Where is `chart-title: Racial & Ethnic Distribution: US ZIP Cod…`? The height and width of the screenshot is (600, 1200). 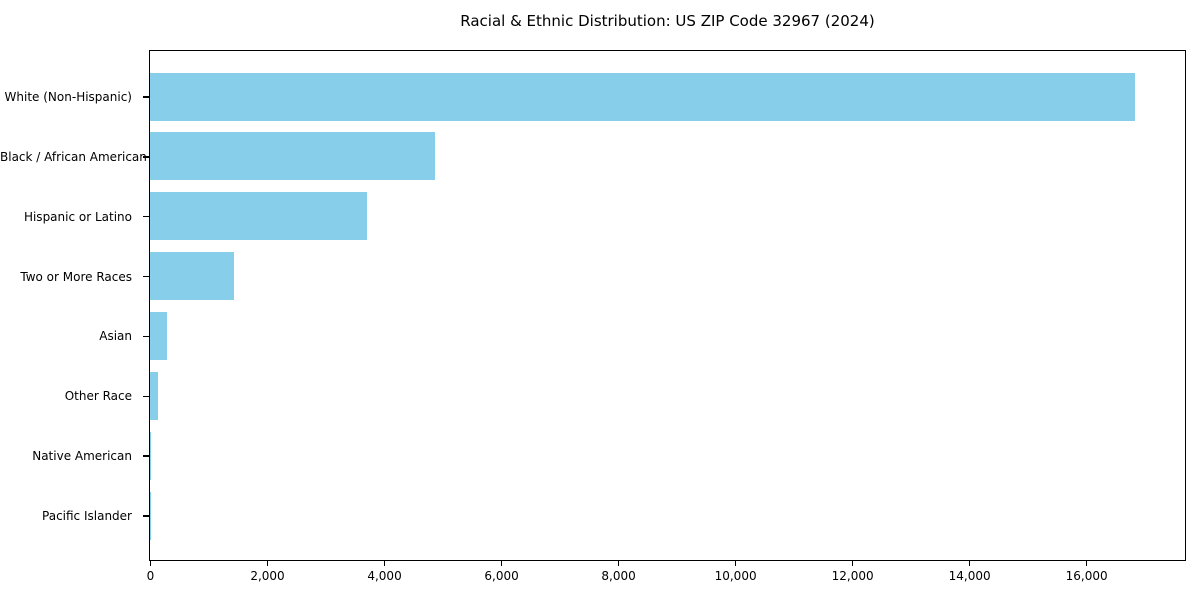
chart-title: Racial & Ethnic Distribution: US ZIP Cod… is located at coordinates (667, 21).